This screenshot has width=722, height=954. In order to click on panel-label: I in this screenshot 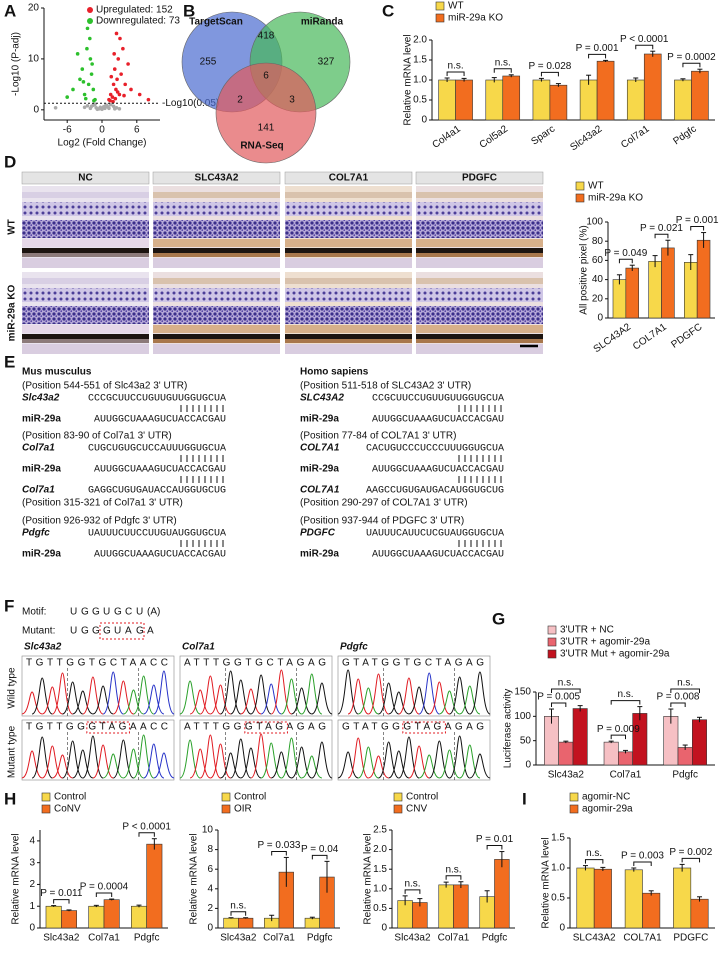, I will do `click(524, 798)`.